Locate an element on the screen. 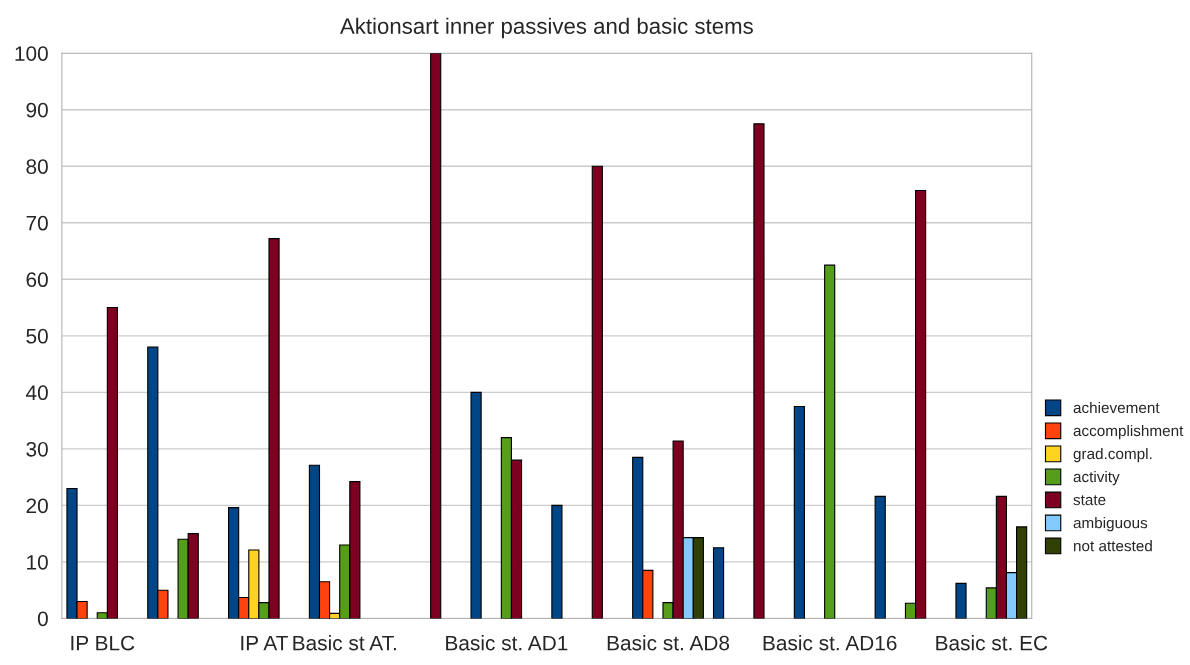  y-tick-label: 50 is located at coordinates (37, 336).